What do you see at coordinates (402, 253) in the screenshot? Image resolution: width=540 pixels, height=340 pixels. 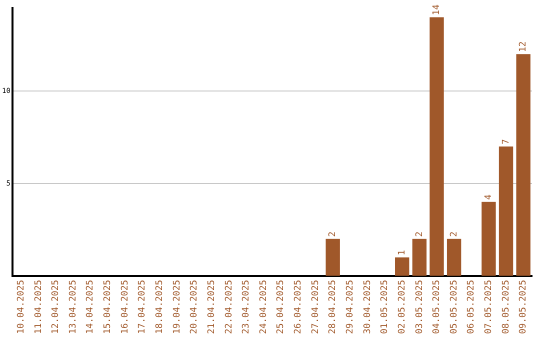 I see `data-label: 1` at bounding box center [402, 253].